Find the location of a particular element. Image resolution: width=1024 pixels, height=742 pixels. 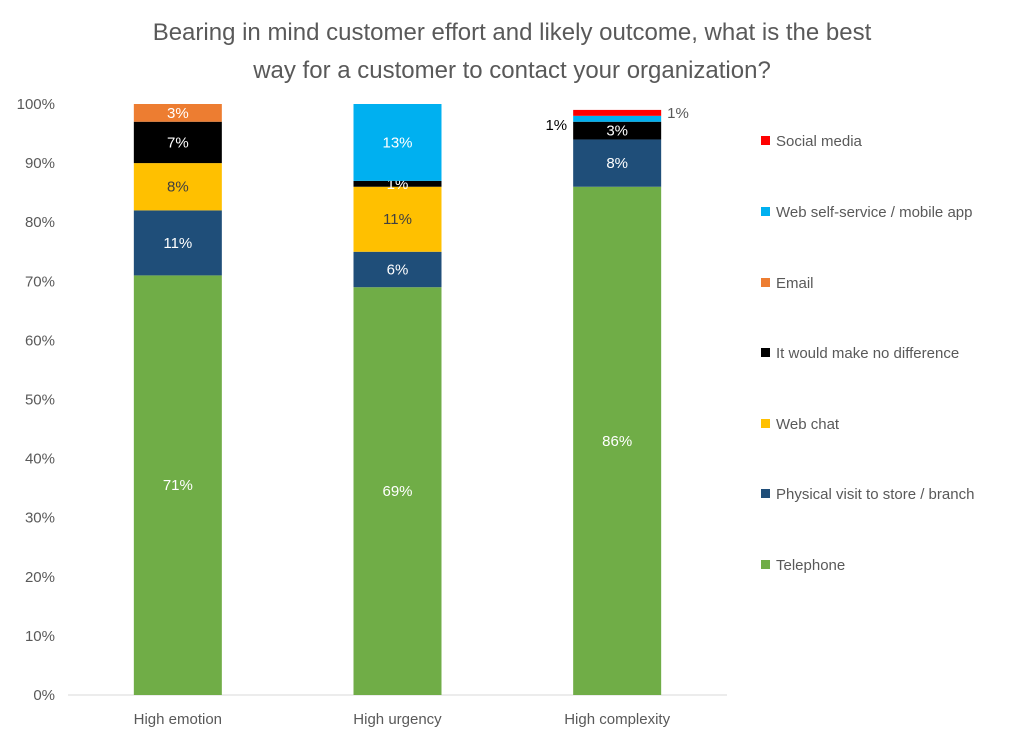

legend-label: Social media is located at coordinates (819, 141).